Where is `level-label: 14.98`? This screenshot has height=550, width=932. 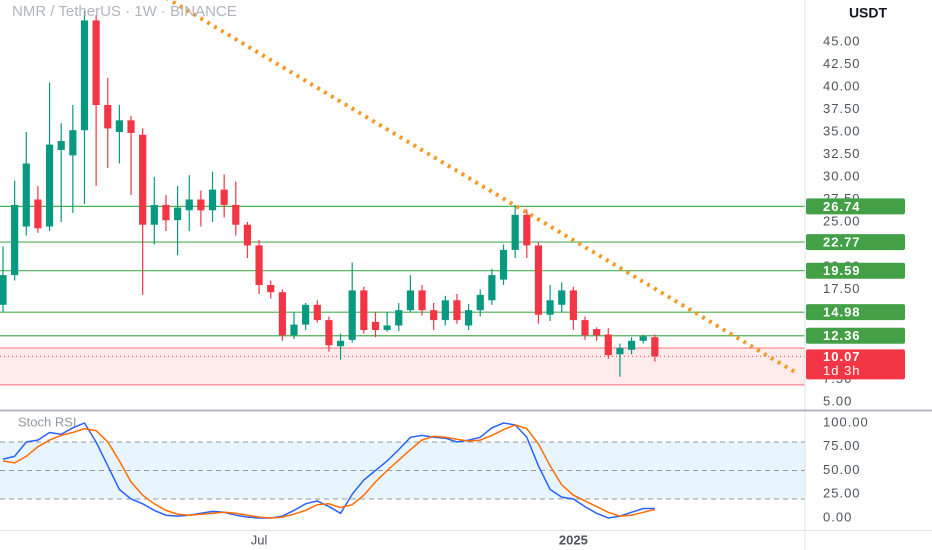
level-label: 14.98 is located at coordinates (842, 312).